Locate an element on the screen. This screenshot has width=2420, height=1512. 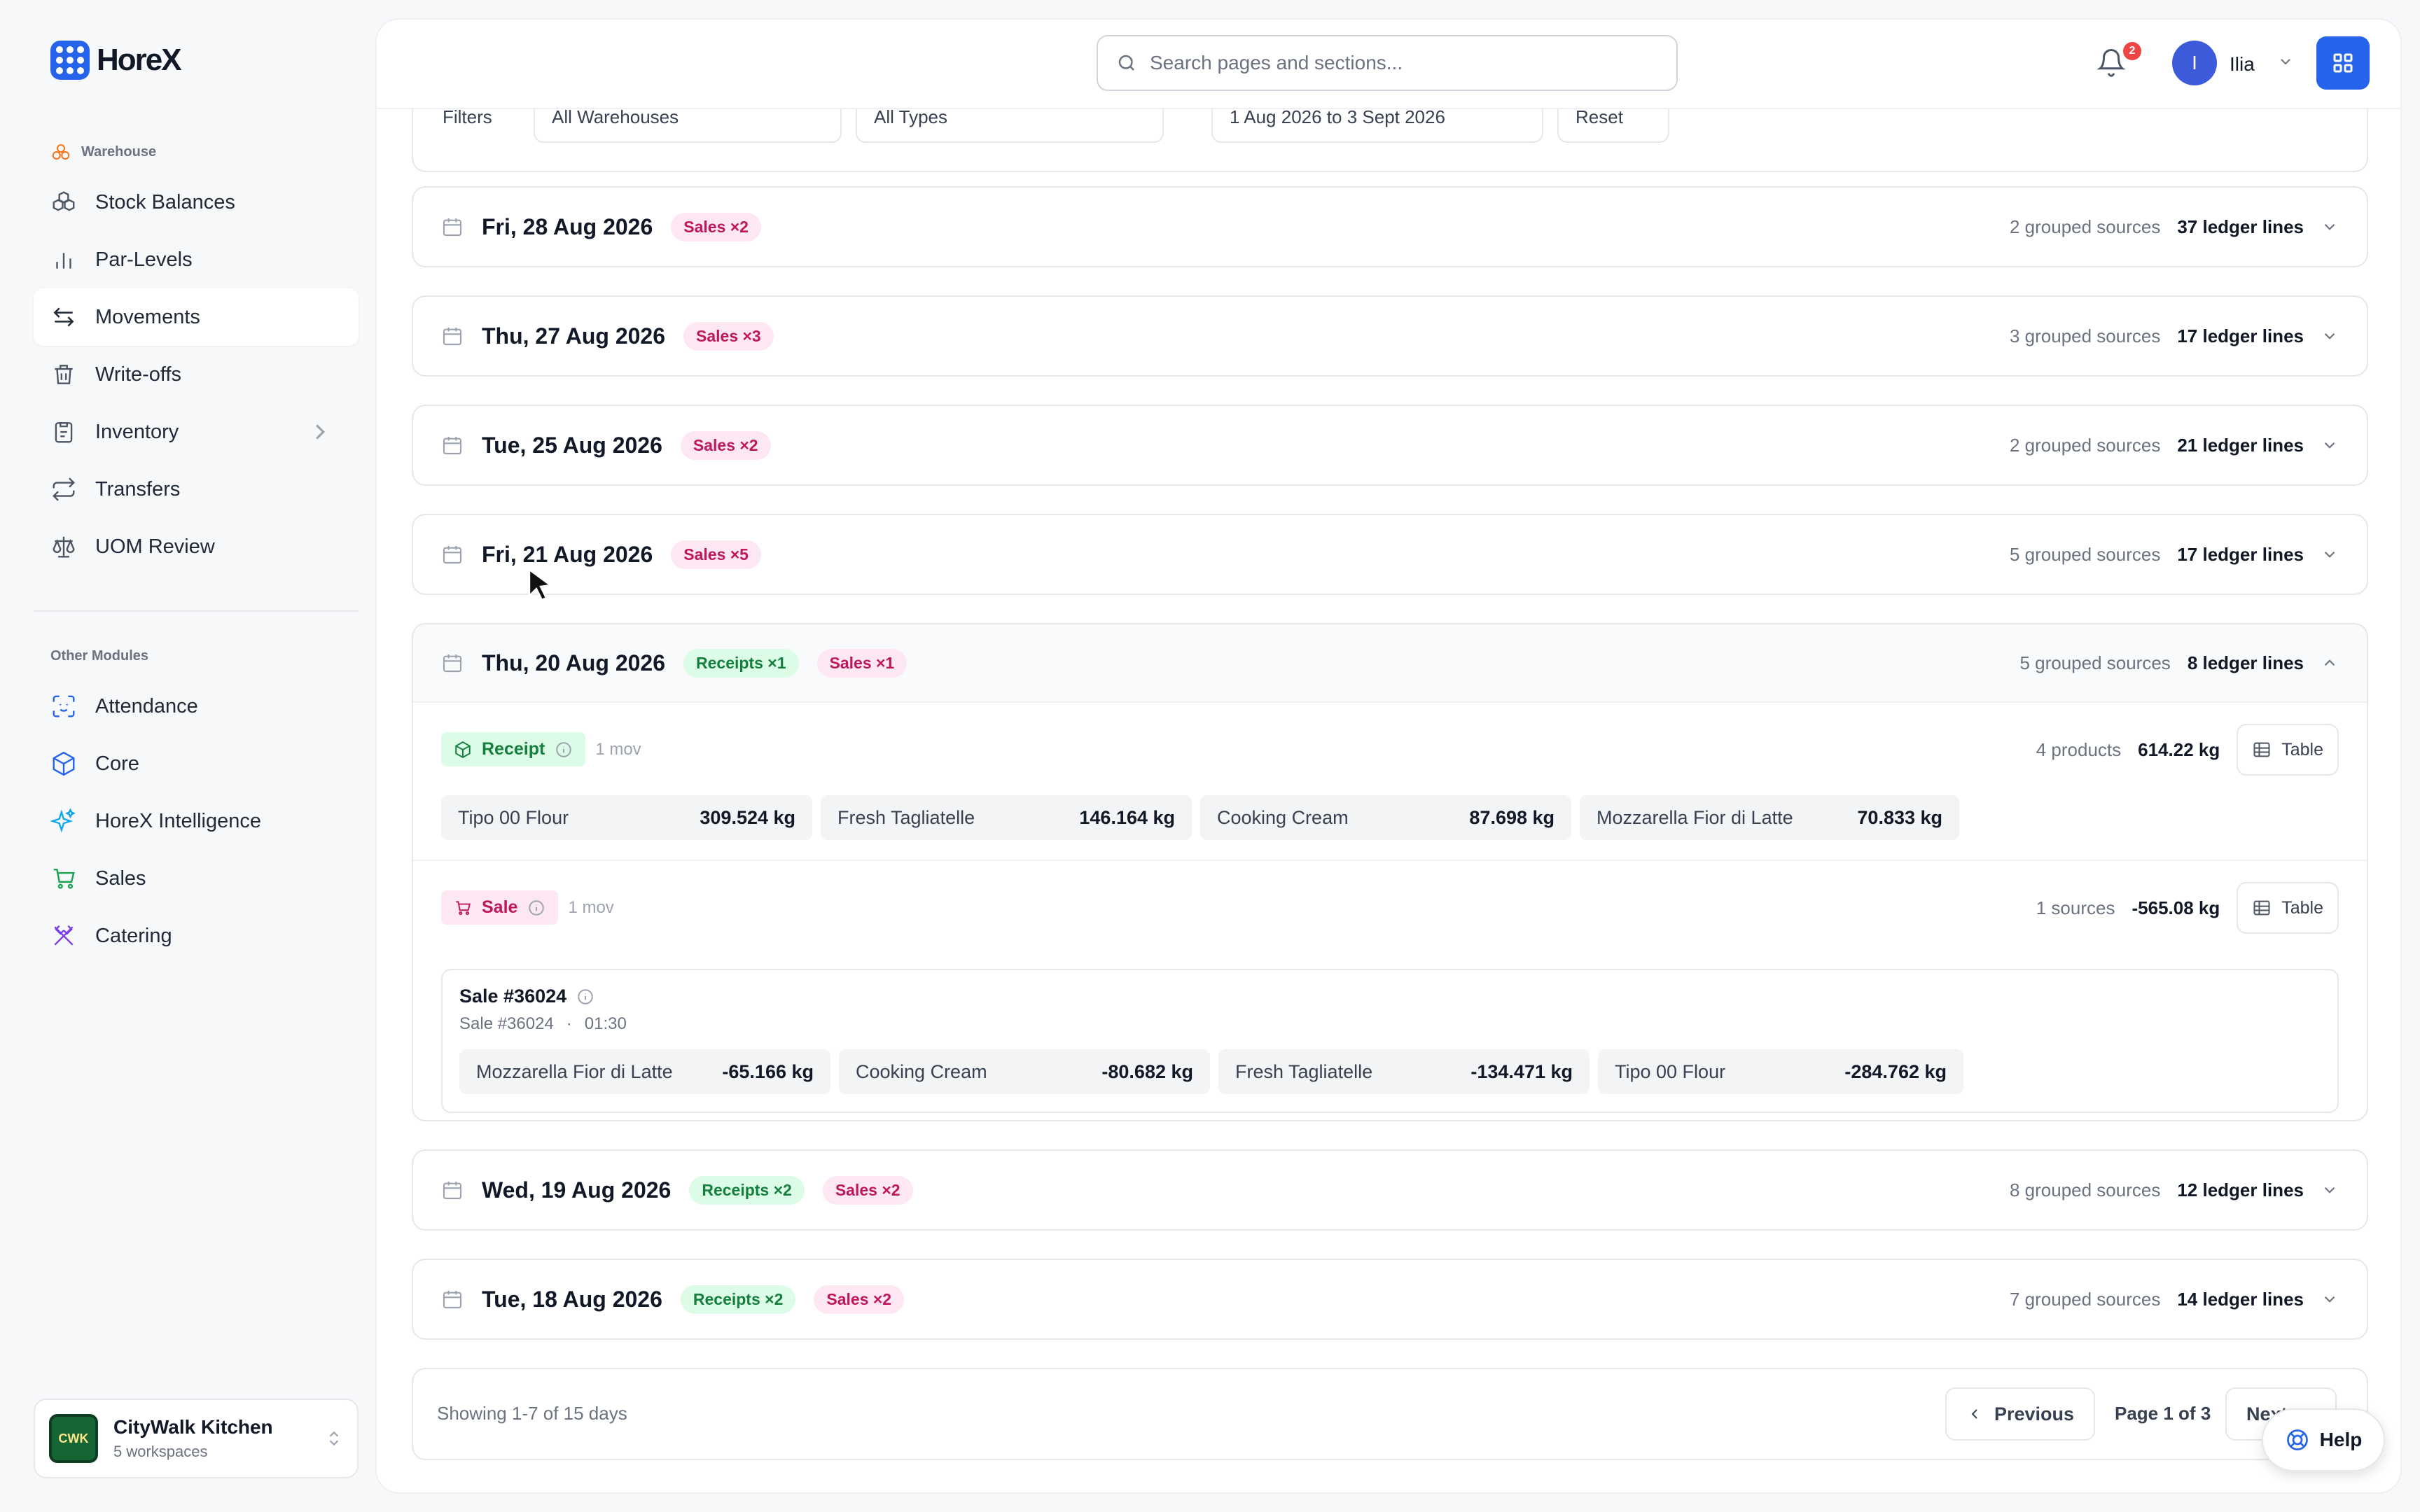
sidebar-item-sales: Sales is located at coordinates (196, 878).